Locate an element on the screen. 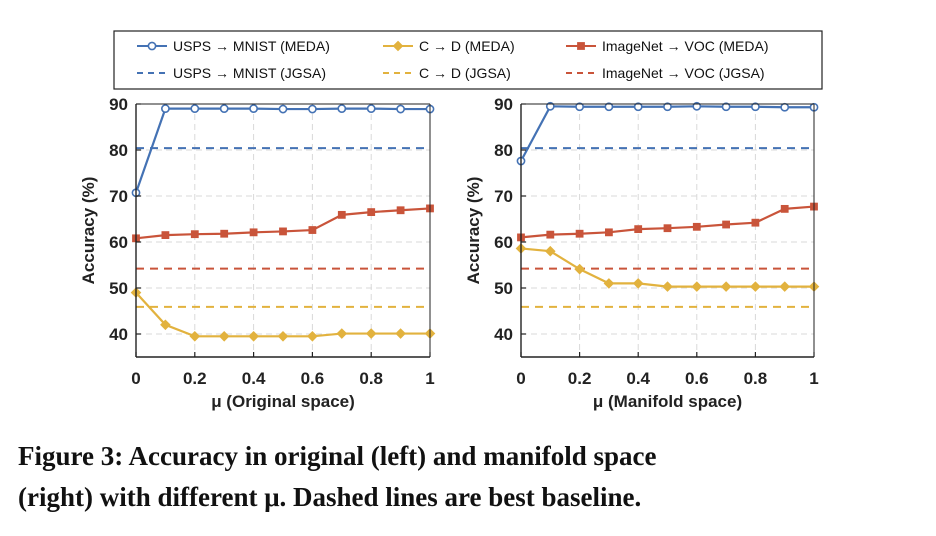  y-tick-label-0: 40 is located at coordinates (118, 334).